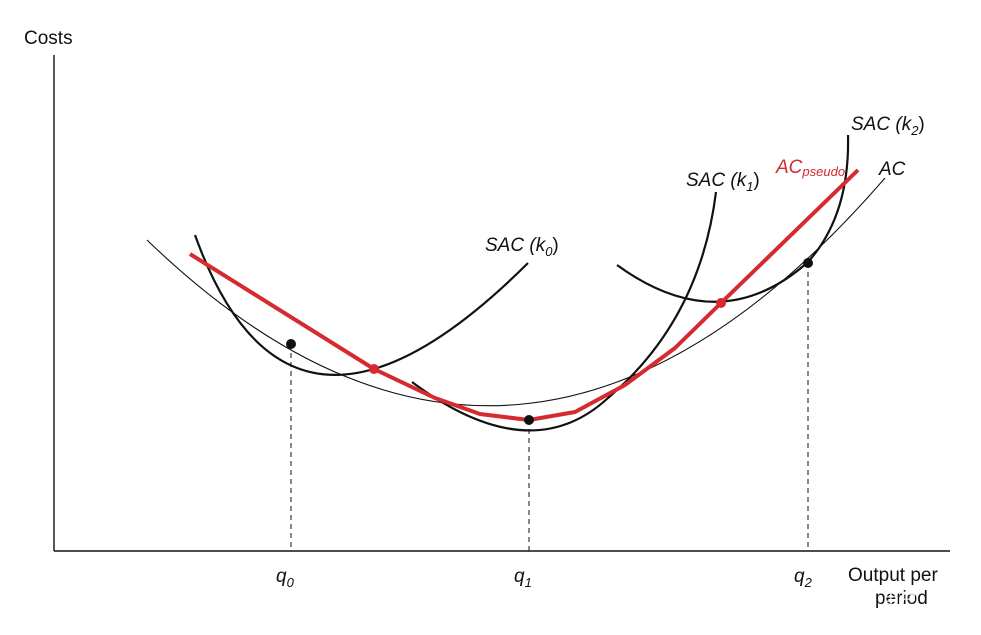 The width and height of the screenshot is (981, 635). Describe the element at coordinates (523, 578) in the screenshot. I see `tick-label-q1: q1` at that location.